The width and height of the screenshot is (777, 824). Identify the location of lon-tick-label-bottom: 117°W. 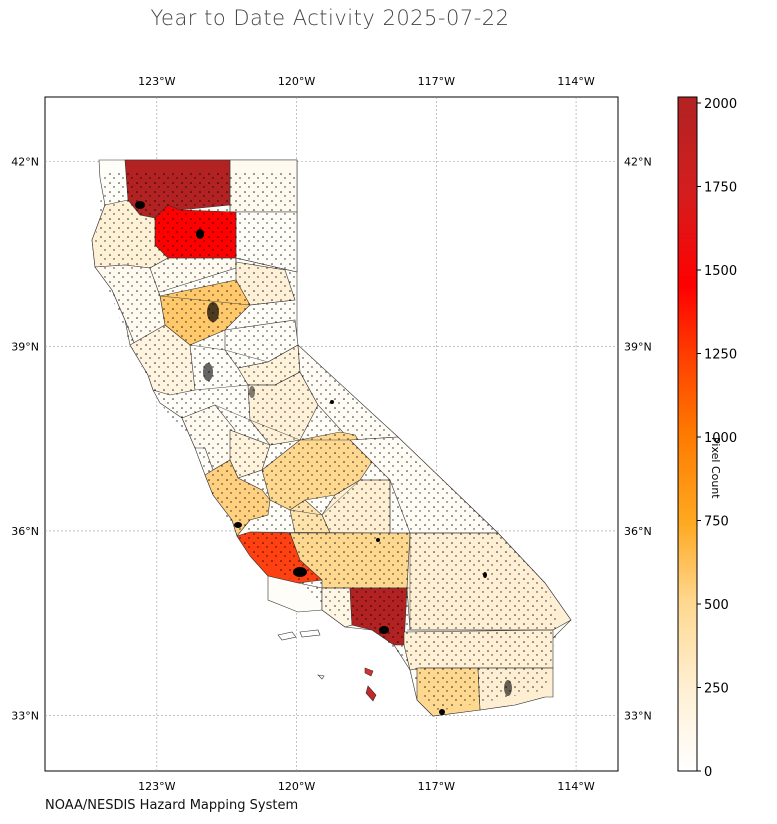
(436, 786).